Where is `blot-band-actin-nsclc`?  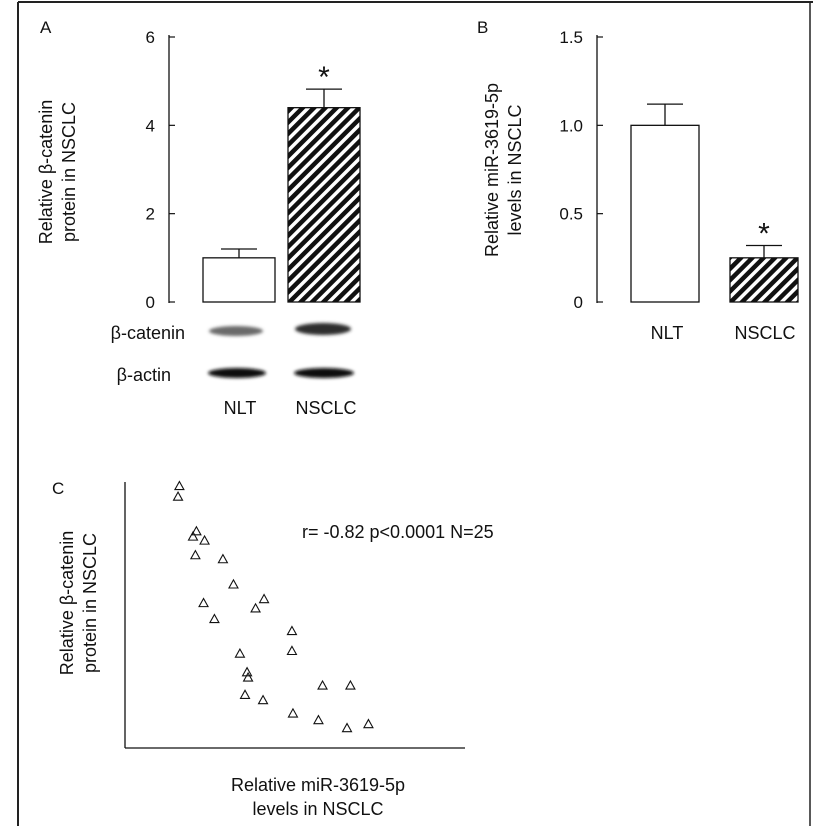
blot-band-actin-nsclc is located at coordinates (324, 373).